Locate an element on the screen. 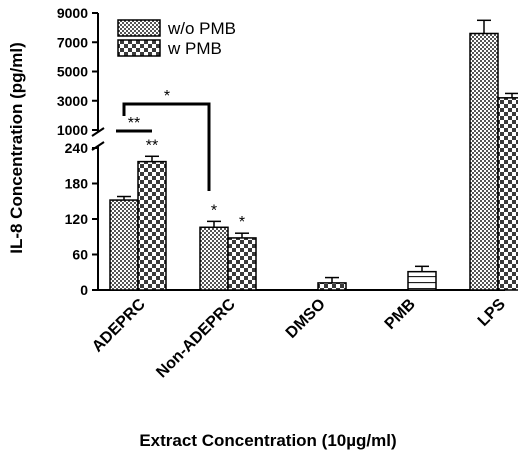 This screenshot has width=518, height=457. y-tick-label: 180 is located at coordinates (77, 184).